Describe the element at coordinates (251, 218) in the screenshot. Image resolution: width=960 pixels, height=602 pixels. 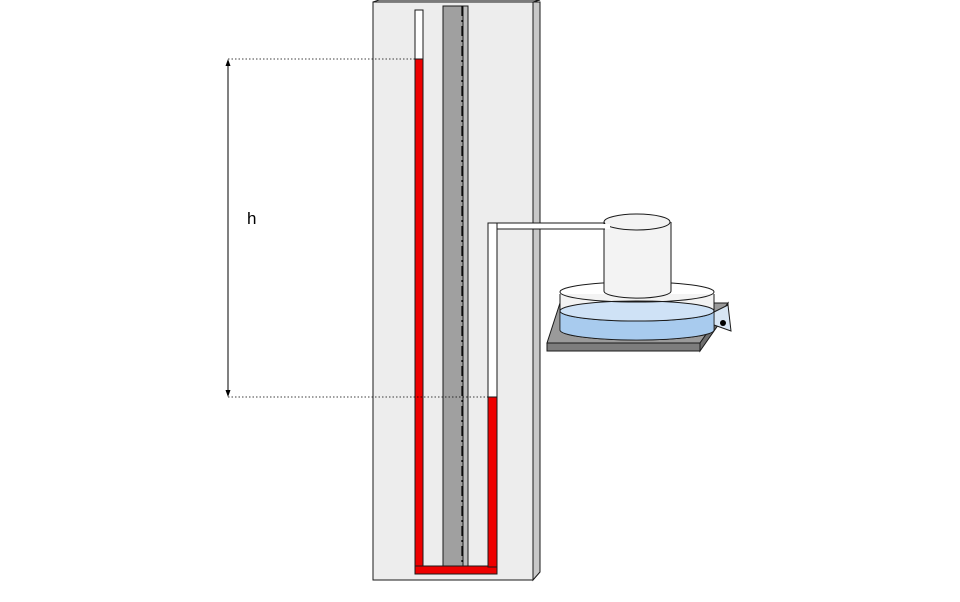
I see `height-label: h` at that location.